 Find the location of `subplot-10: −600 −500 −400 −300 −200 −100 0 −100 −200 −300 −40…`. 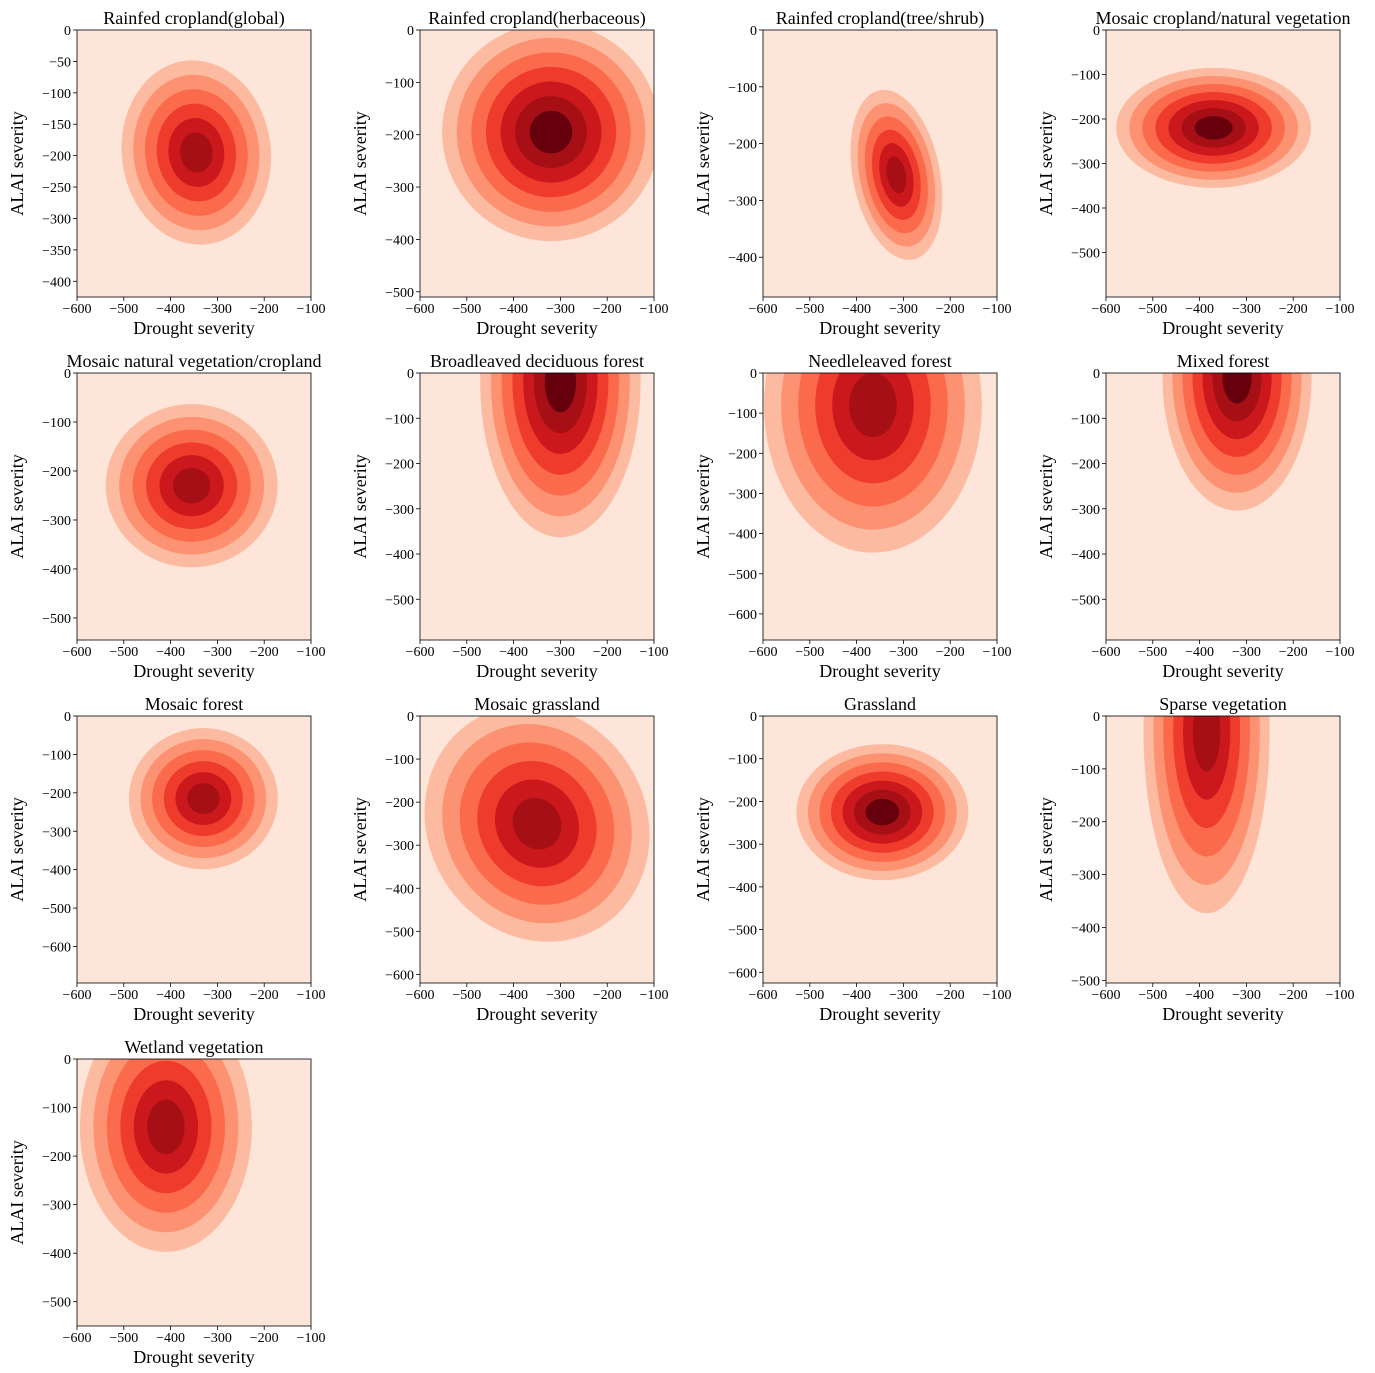

subplot-10: −600 −500 −400 −300 −200 −100 0 −100 −200 −300 −40… is located at coordinates (852, 859).